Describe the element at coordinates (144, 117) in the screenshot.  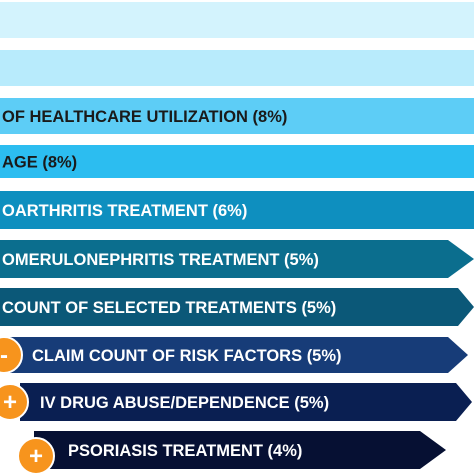
I see `bar-label-2: OF HEALTHCARE UTILIZATION (8%)` at that location.